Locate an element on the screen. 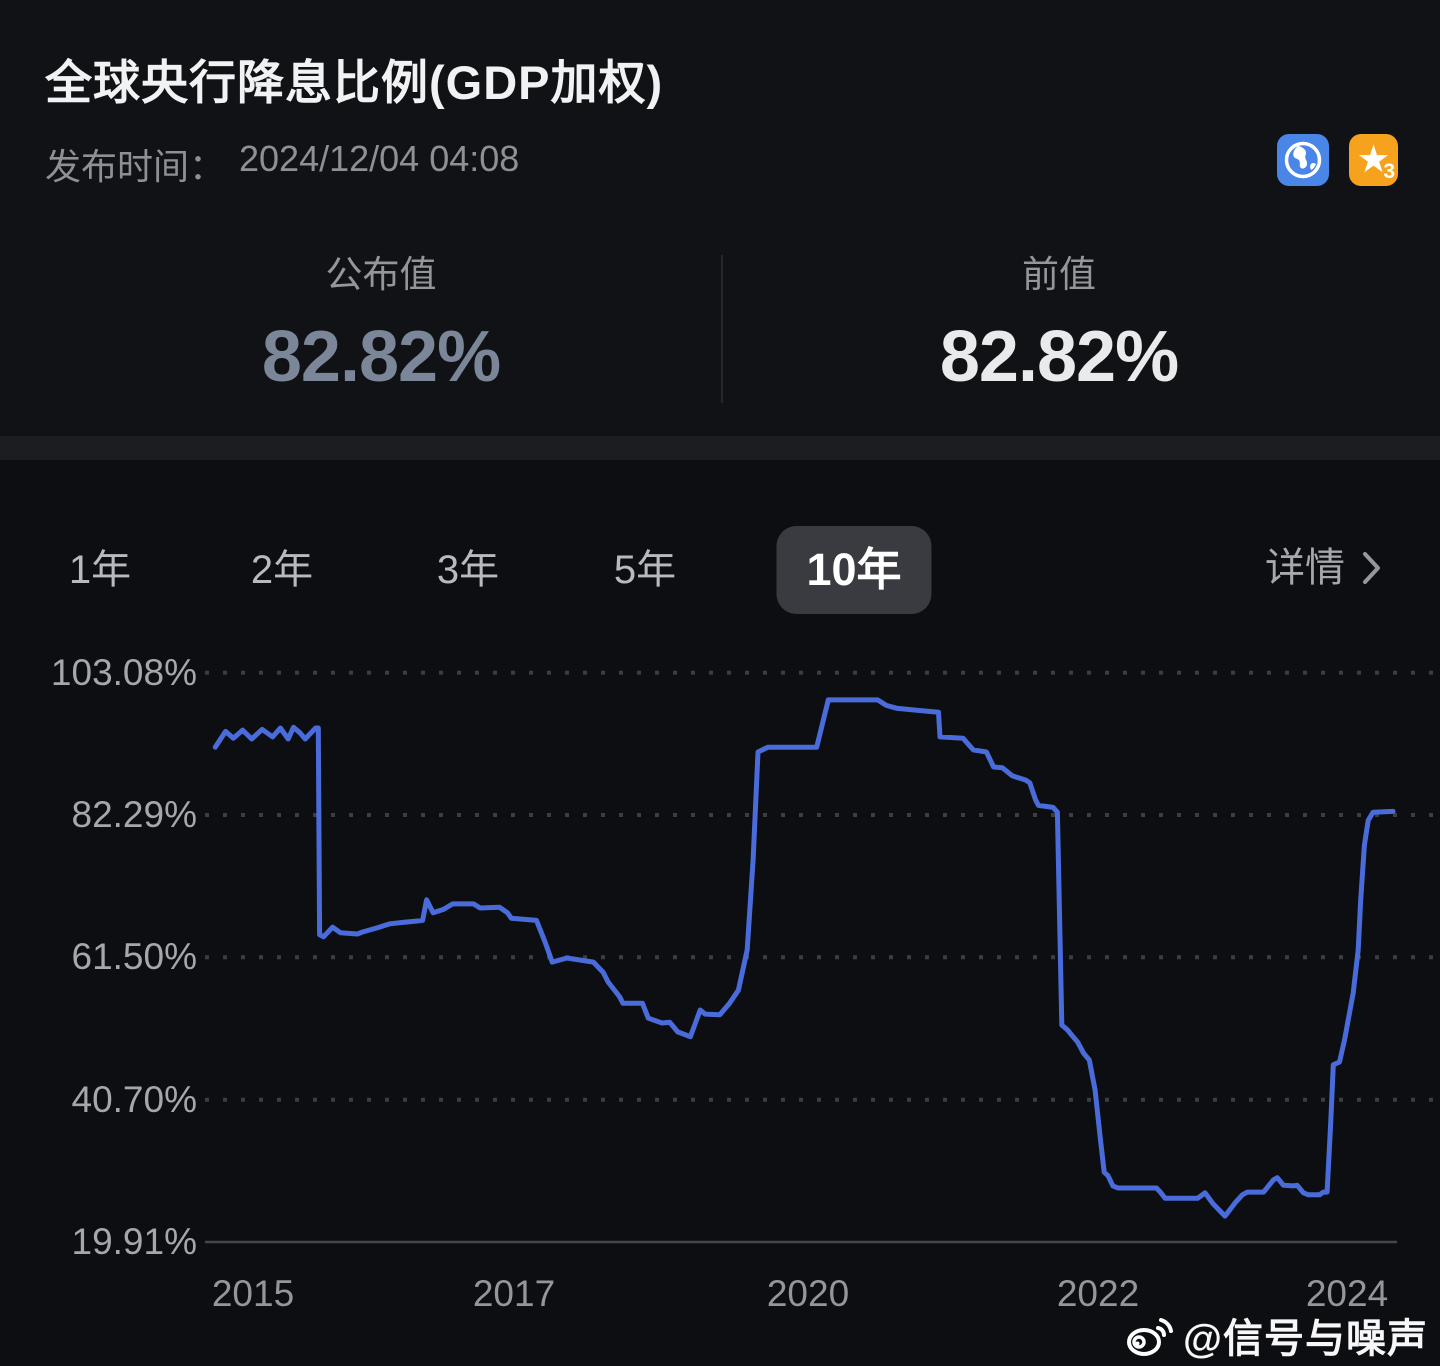 This screenshot has width=1440, height=1366. watermark: @信号与噪声 is located at coordinates (1276, 1335).